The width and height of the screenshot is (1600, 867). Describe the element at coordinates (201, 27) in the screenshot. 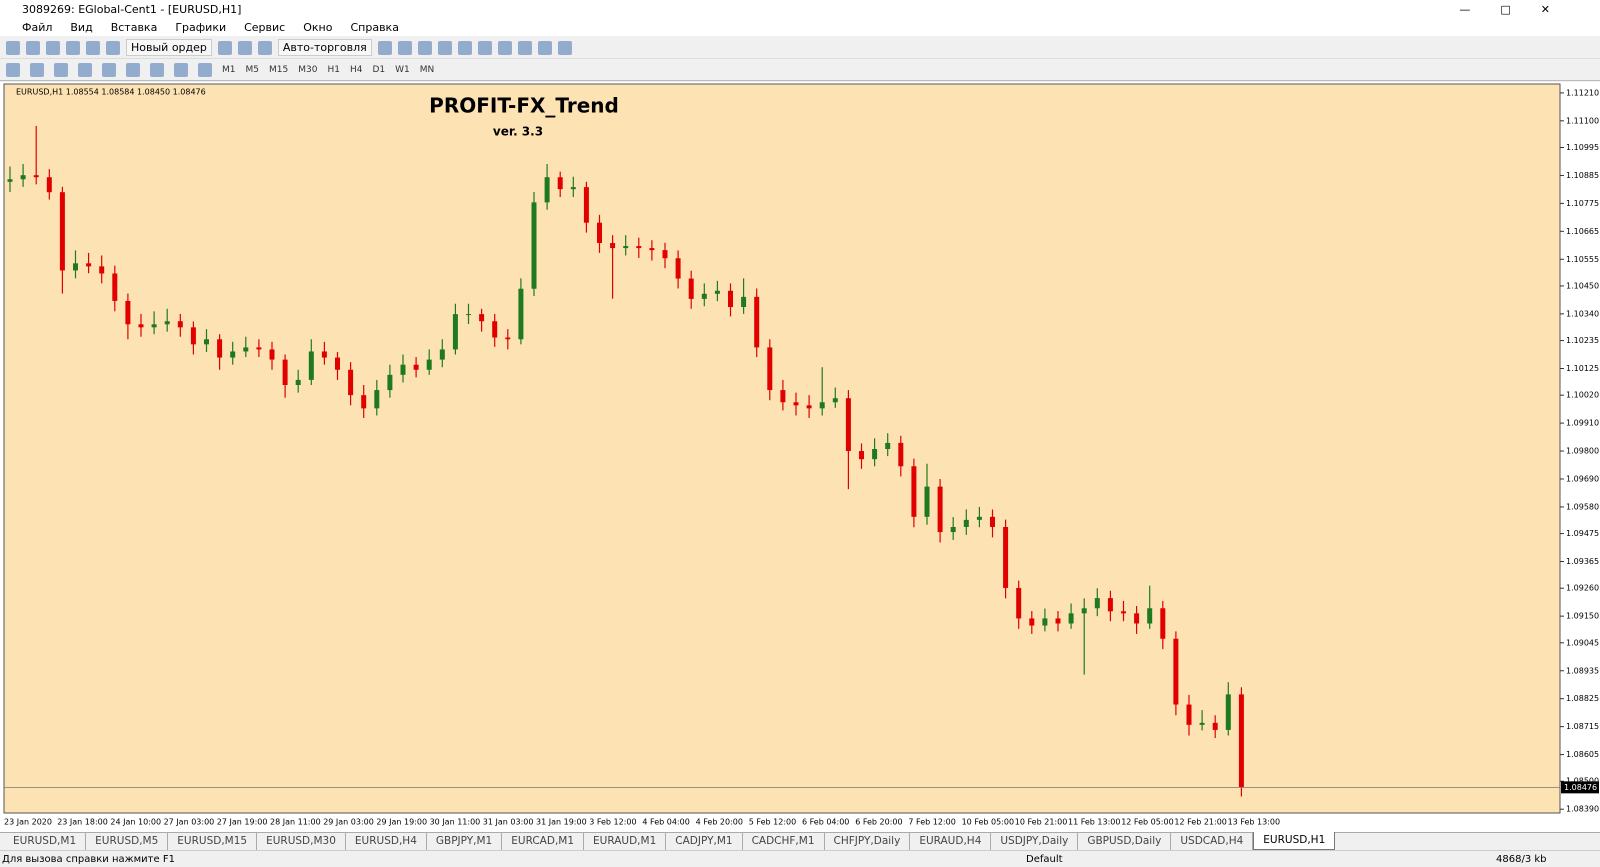

I see `menu-item: Графики` at that location.